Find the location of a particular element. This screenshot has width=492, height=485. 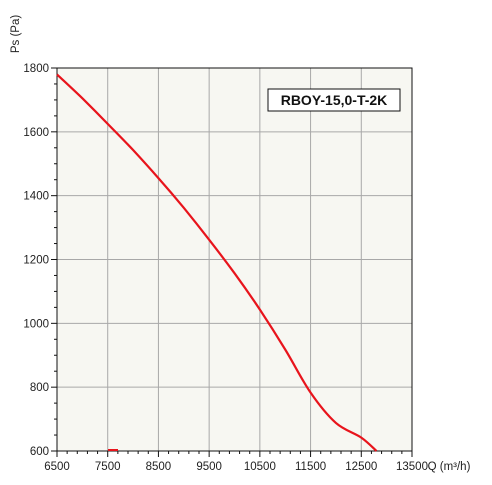

y-tick-label: 1200 is located at coordinates (36, 261).